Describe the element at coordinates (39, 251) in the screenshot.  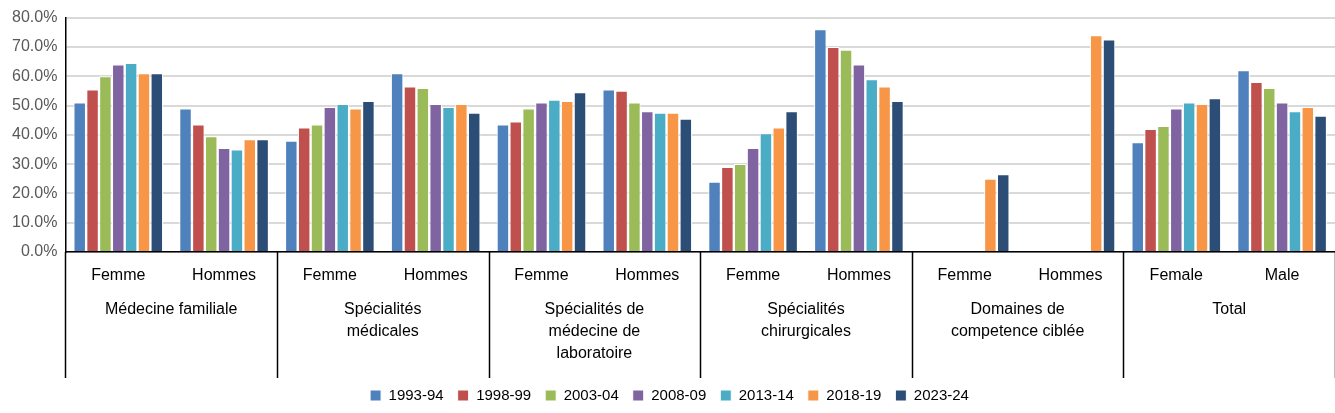
I see `y-tick-label: 0.0%` at that location.